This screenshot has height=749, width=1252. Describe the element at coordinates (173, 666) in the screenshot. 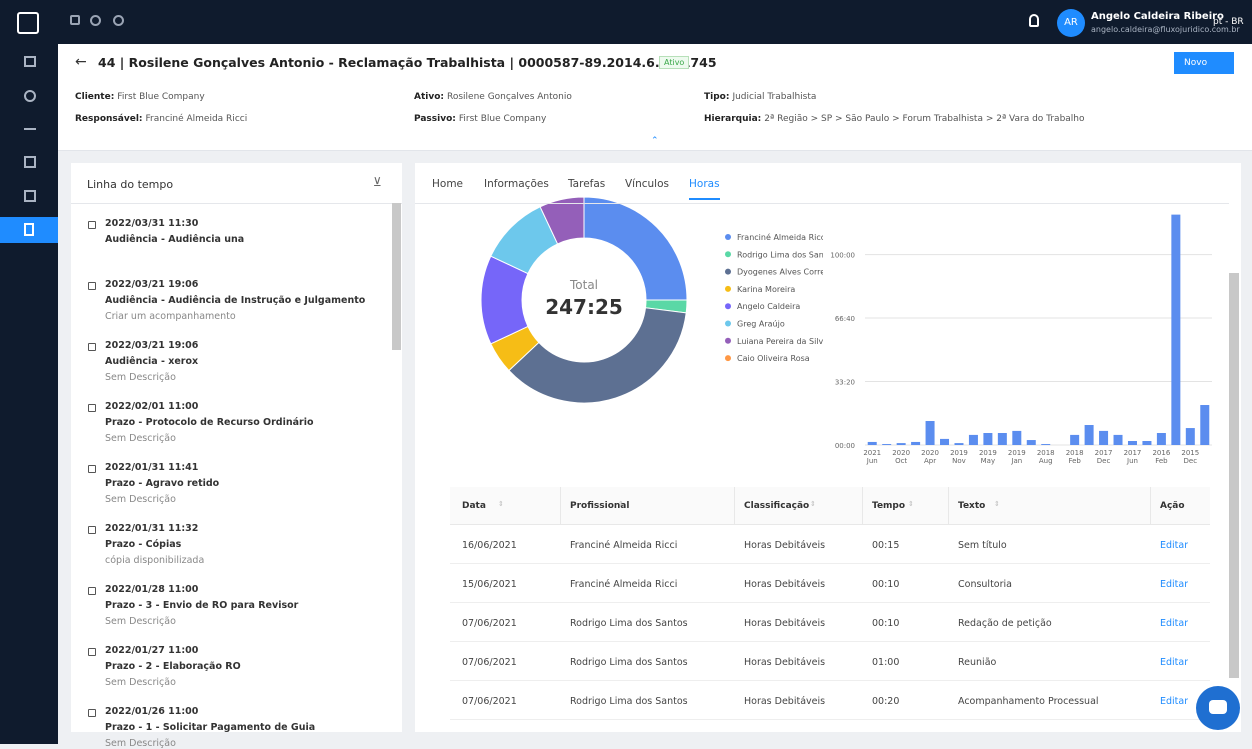

I see `timeline-title: Prazo - 2 - Elaboração RO` at that location.